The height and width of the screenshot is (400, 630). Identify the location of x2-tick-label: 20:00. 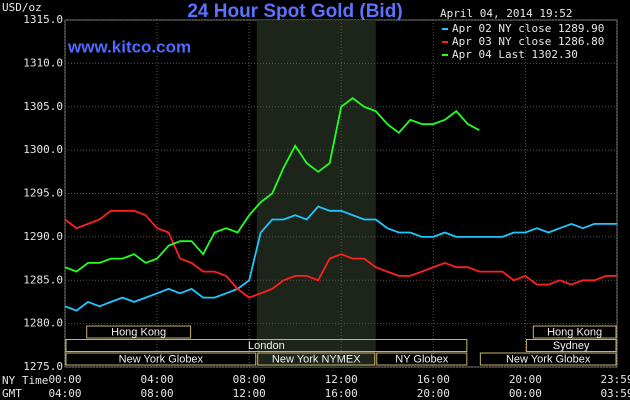
(433, 393).